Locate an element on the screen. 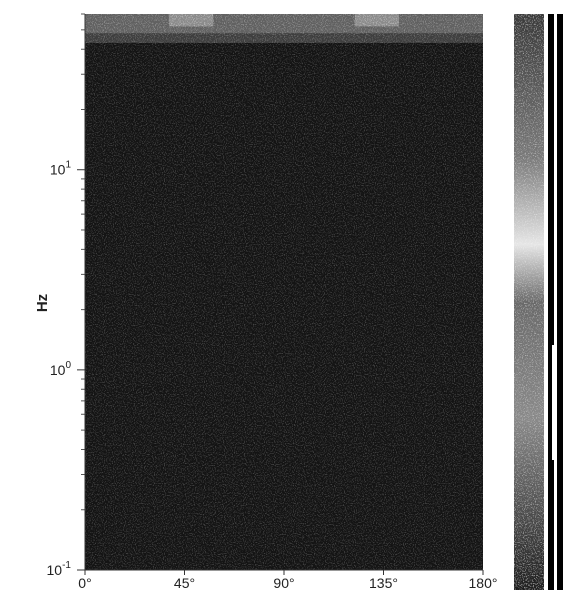  y-tick-label: 10¹ is located at coordinates (61, 169).